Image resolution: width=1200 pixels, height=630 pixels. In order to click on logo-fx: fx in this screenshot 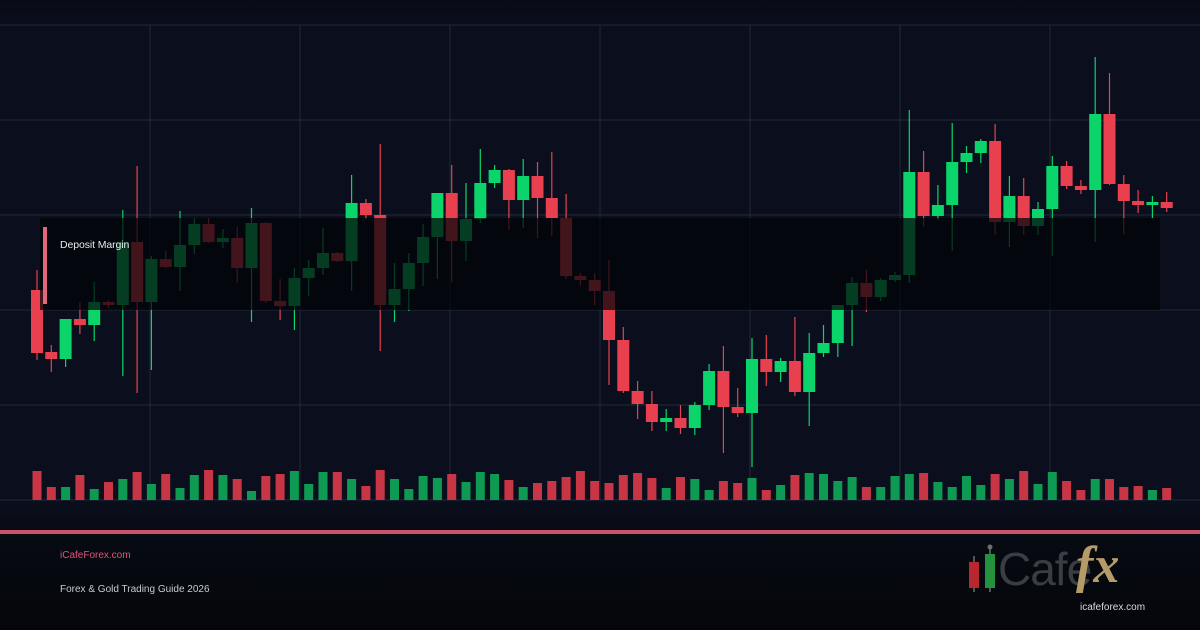, I will do `click(1098, 565)`.